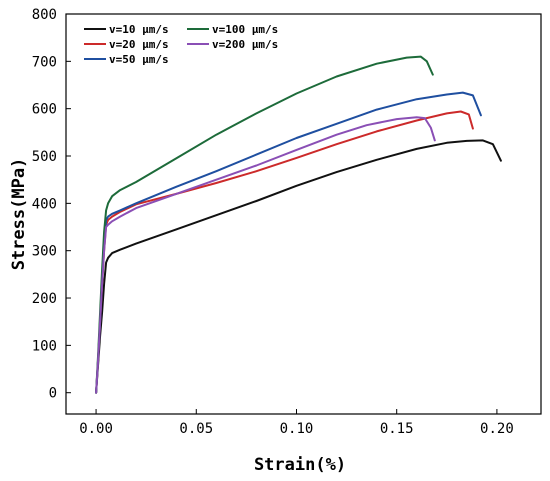 This screenshot has height=481, width=550. Describe the element at coordinates (19, 214) in the screenshot. I see `y-axis-title: Stress(MPa)` at that location.